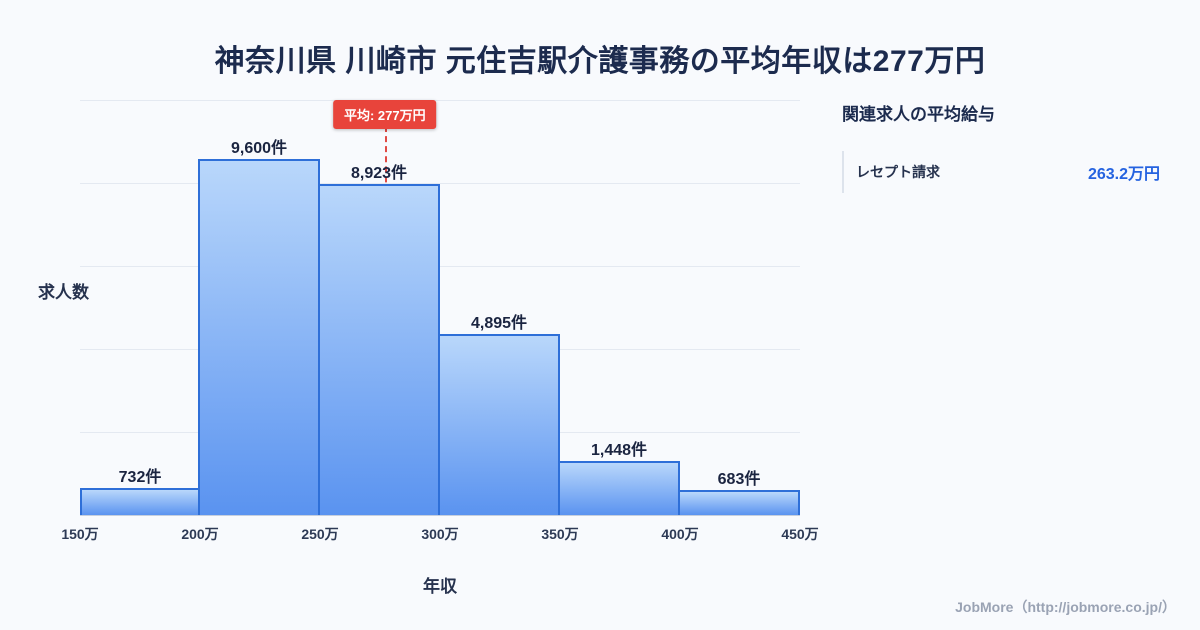 Image resolution: width=1200 pixels, height=630 pixels. What do you see at coordinates (619, 451) in the screenshot?
I see `bar-value-label: 1,448件` at bounding box center [619, 451].